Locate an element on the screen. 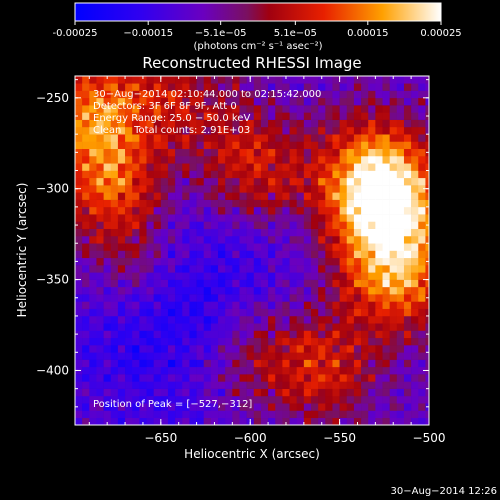 The image size is (500, 500). annotation-peak: Position of Peak = [−527,−312] is located at coordinates (172, 404).